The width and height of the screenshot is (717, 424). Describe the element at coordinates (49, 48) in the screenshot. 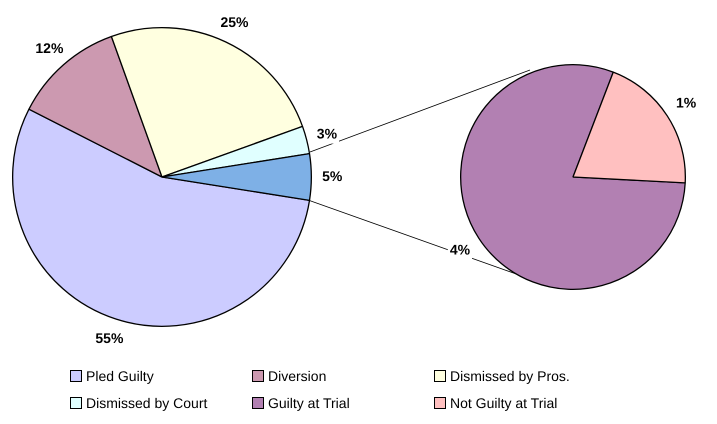

I see `data-label: 12%` at that location.